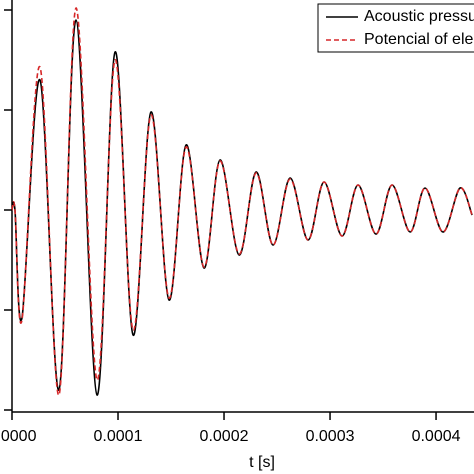  Describe the element at coordinates (330, 436) in the screenshot. I see `x-tick-label: 0.0003` at that location.